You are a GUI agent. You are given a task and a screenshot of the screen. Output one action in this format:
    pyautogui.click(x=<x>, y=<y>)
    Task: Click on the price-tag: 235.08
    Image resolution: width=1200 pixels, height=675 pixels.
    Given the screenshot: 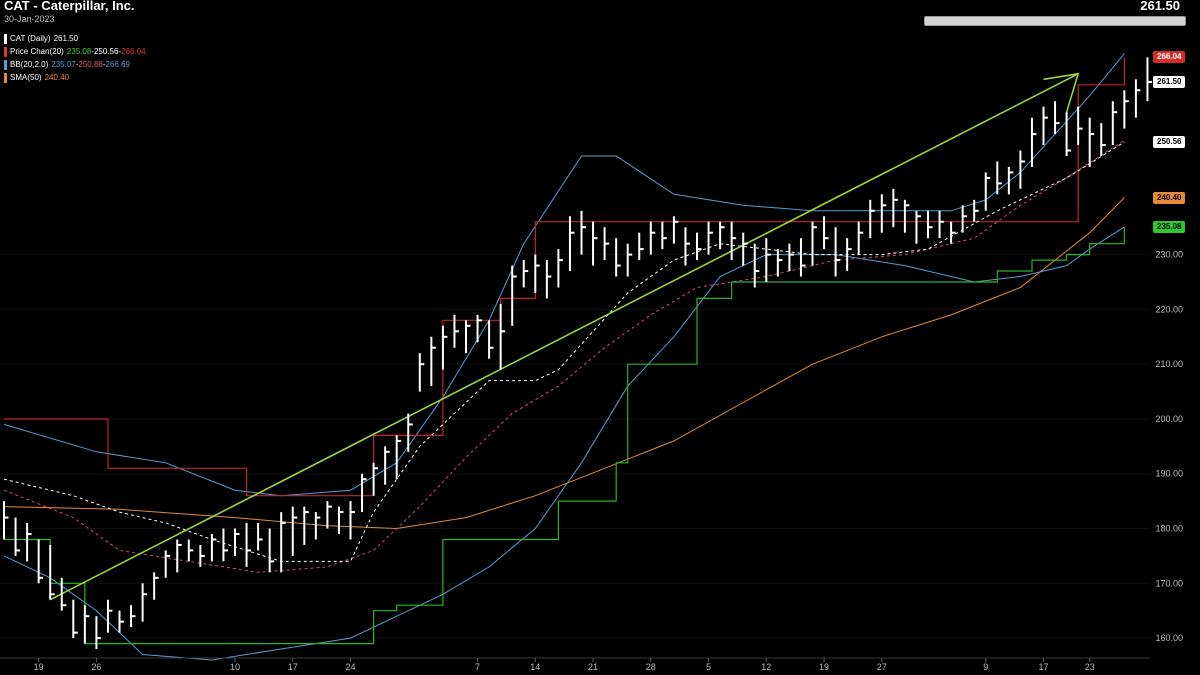 What is the action you would take?
    pyautogui.click(x=1169, y=226)
    